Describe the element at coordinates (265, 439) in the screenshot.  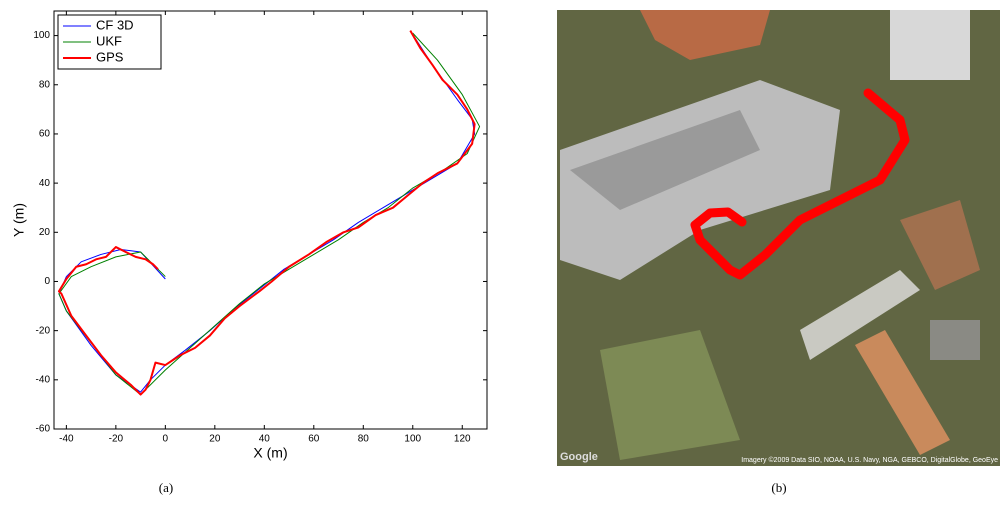
I see `x-tick-label: 40` at that location.